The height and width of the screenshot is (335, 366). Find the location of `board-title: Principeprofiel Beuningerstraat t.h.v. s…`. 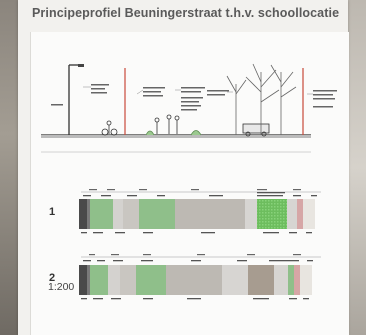

board-title: Principeprofiel Beuningerstraat t.h.v. s… is located at coordinates (186, 13).